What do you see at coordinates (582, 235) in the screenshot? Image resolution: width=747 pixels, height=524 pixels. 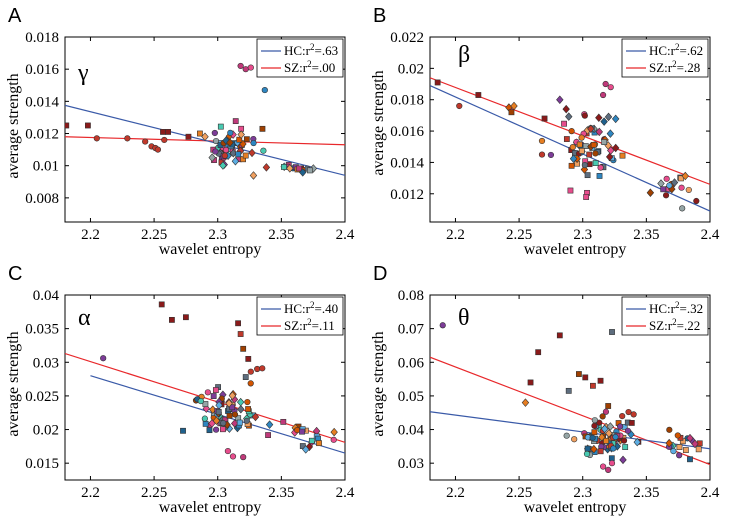 I see `panel-b-xtick-label: 2.3` at bounding box center [582, 235].